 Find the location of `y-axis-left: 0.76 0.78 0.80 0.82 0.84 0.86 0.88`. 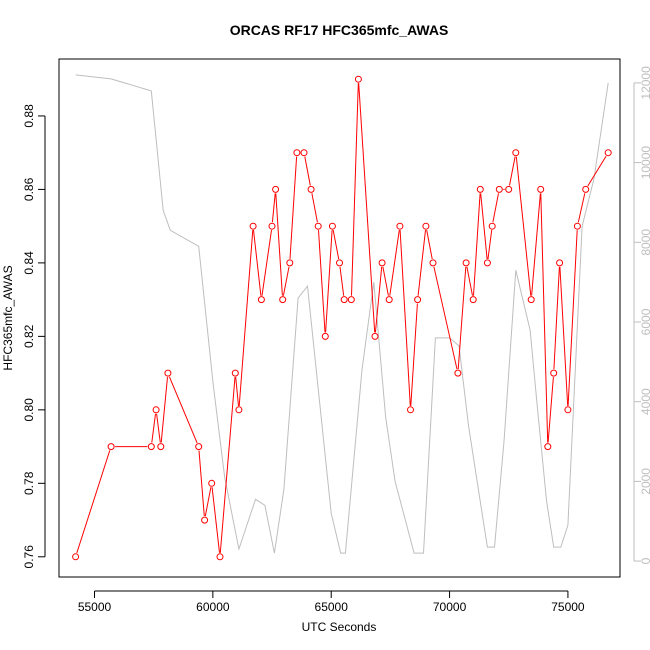

y-axis-left: 0.76 0.78 0.80 0.82 0.84 0.86 0.88 is located at coordinates (34, 336).